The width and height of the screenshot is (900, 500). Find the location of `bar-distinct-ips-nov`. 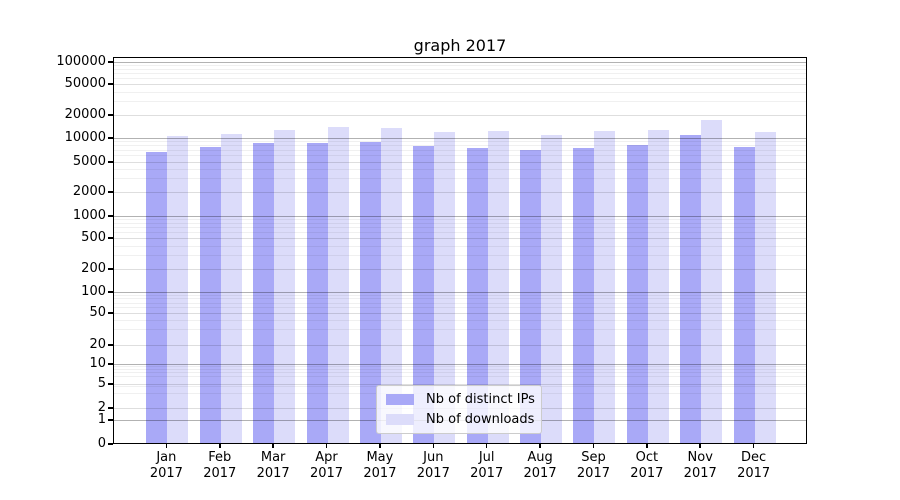

bar-distinct-ips-nov is located at coordinates (691, 289).